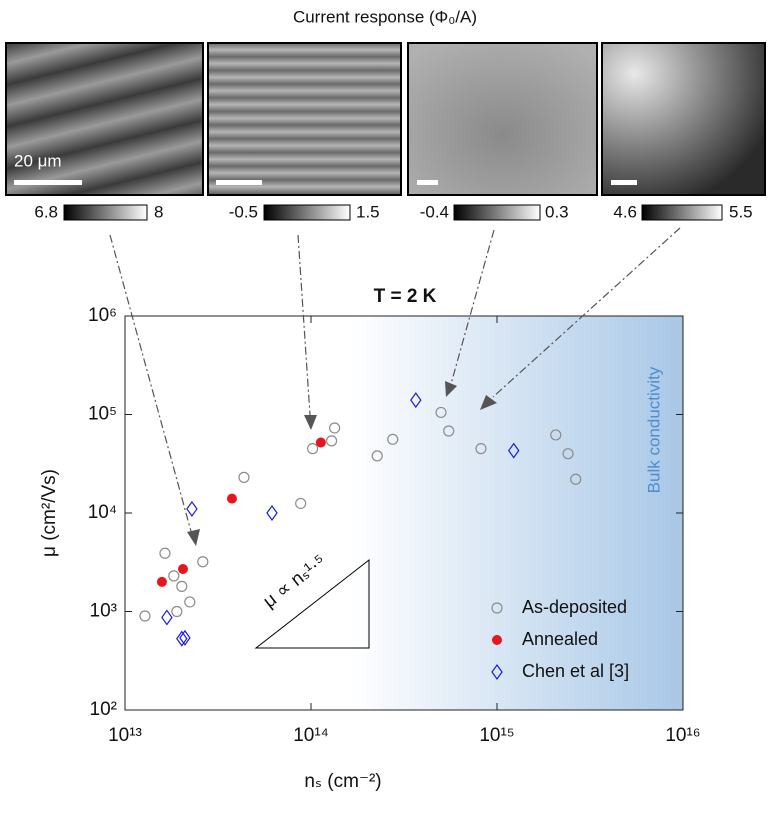  I want to click on colorbar-max: 0.3, so click(557, 211).